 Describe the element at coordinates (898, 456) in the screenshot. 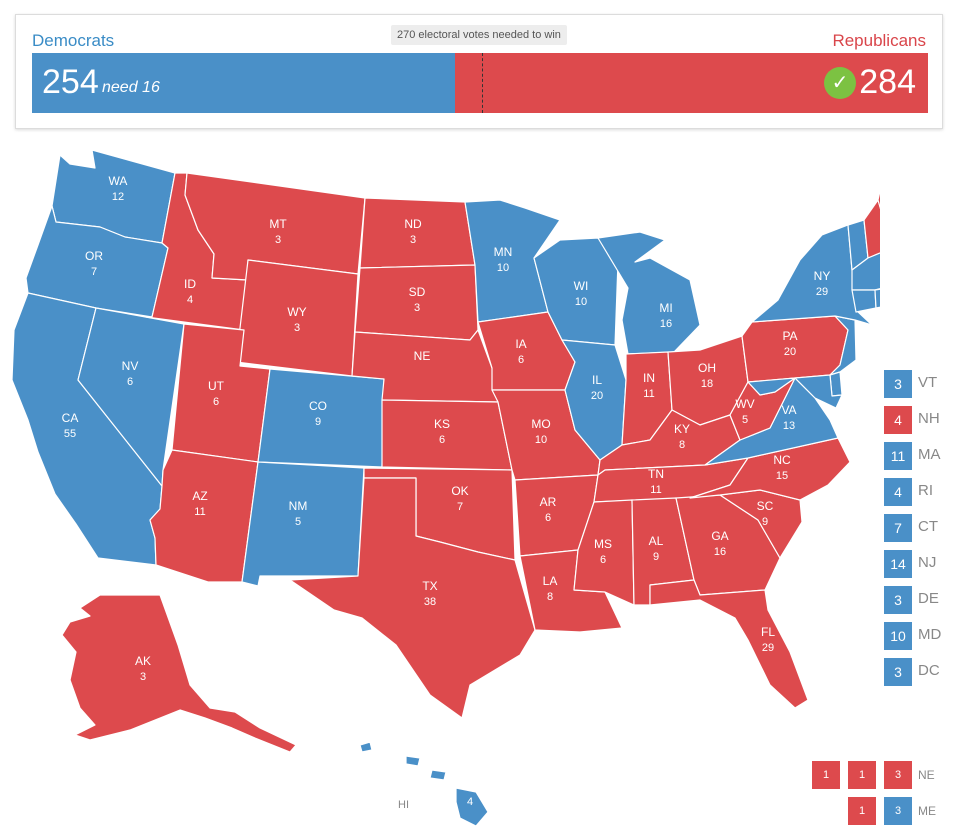

I see `small-state-votes: 11` at that location.